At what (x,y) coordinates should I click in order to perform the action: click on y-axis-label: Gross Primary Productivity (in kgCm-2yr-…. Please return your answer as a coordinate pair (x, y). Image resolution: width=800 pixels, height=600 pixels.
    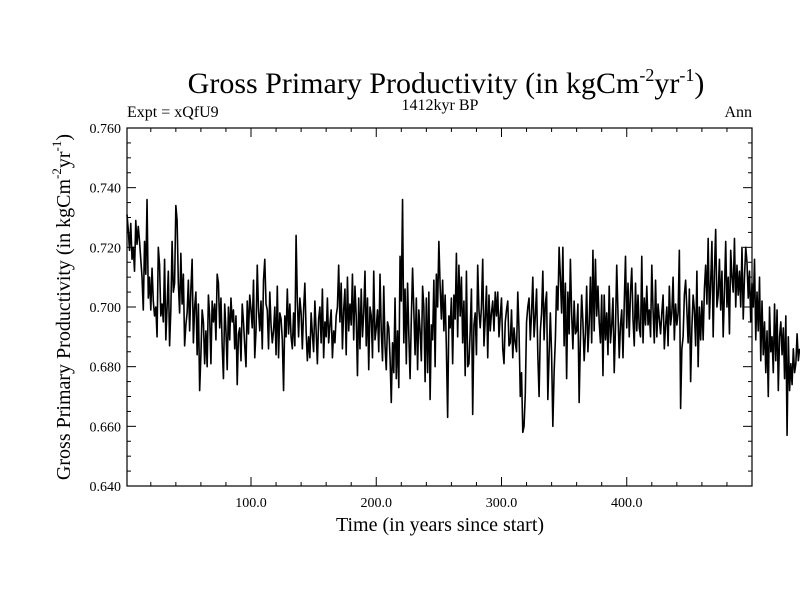
    Looking at the image, I should click on (62, 307).